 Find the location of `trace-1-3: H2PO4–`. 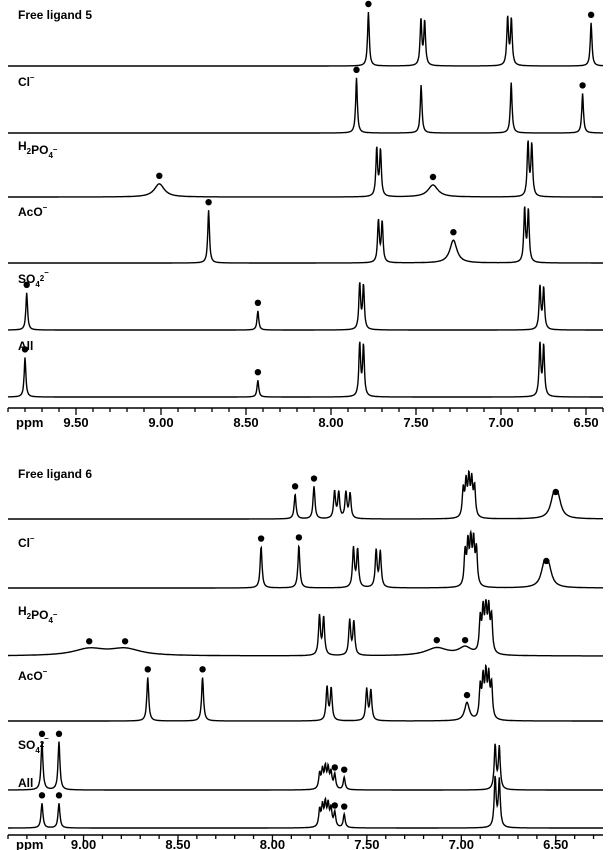

trace-1-3: H2PO4– is located at coordinates (305, 168).